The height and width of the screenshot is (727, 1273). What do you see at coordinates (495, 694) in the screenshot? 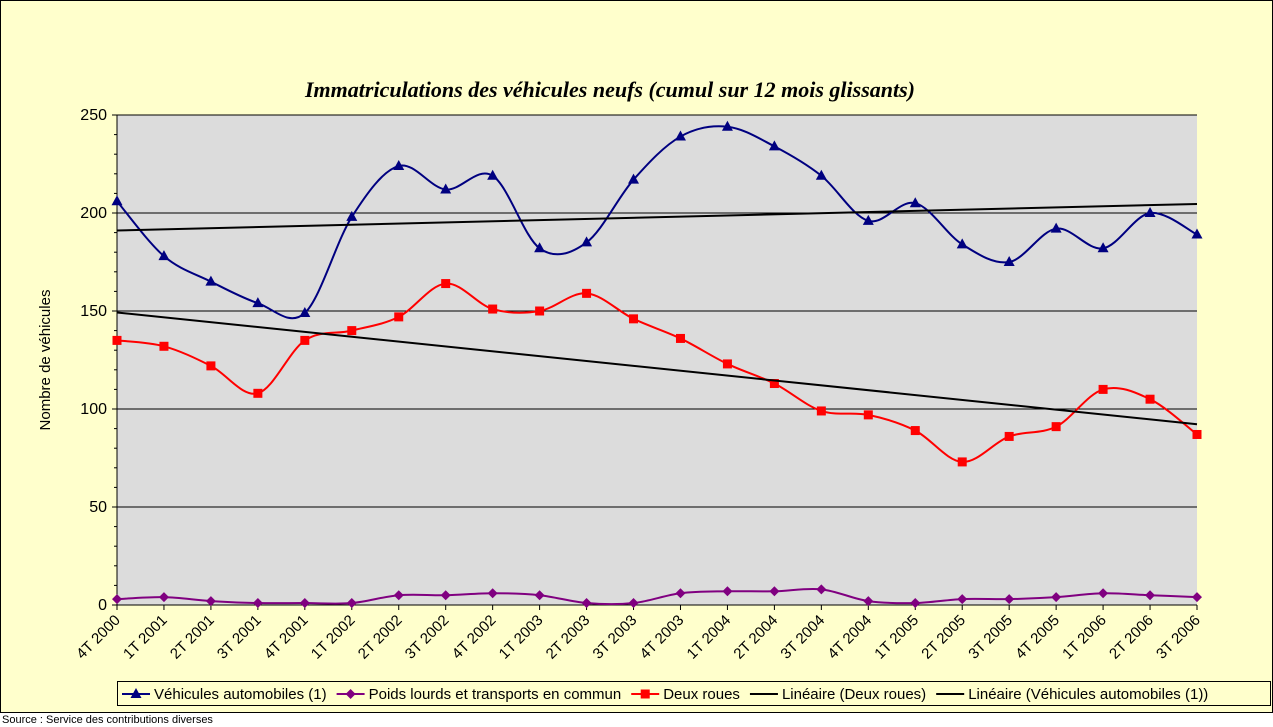
I see `legend-label: Poids lourds et transports en commun` at bounding box center [495, 694].